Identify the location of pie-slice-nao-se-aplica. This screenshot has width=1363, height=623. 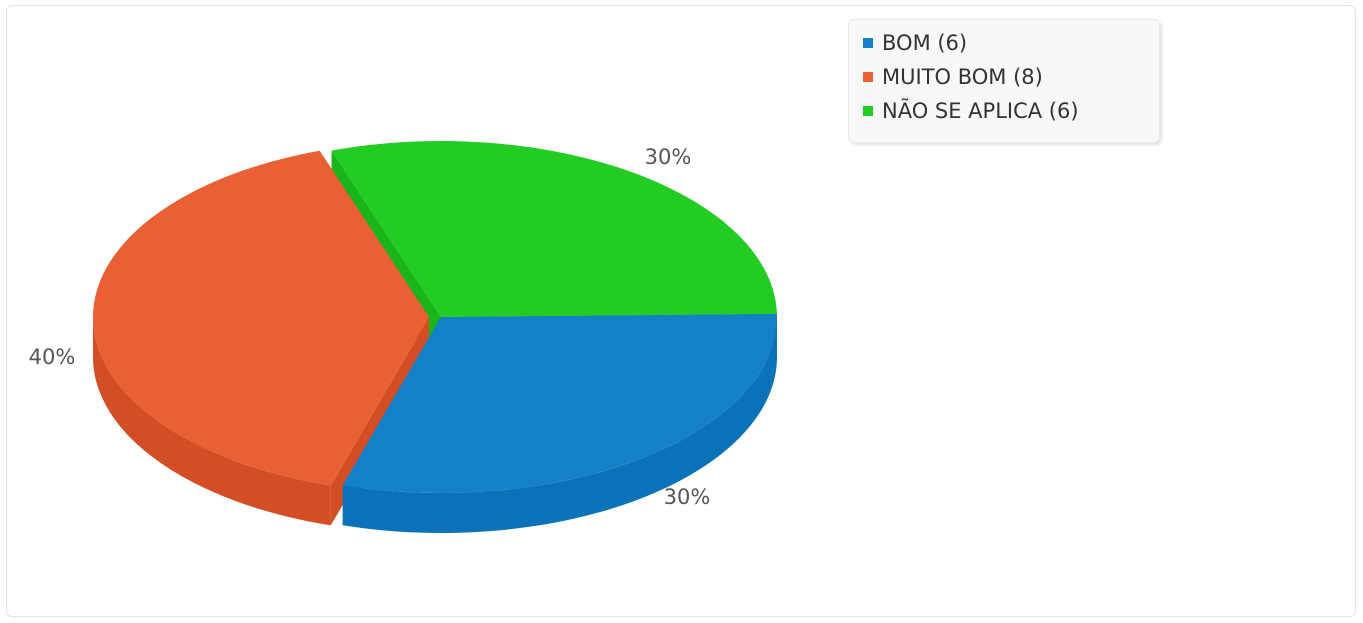
(554, 228).